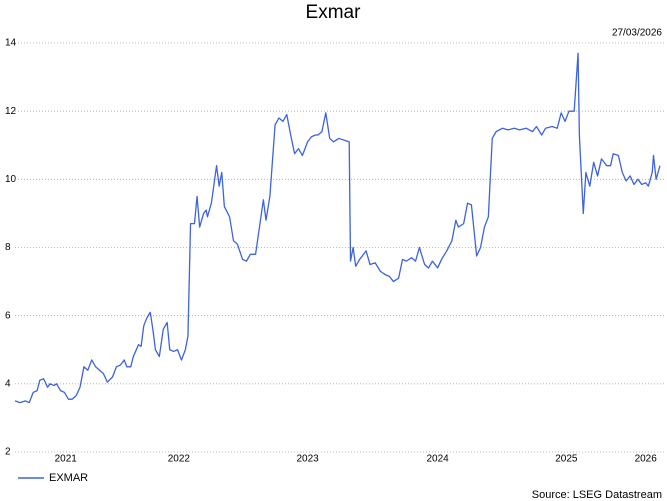 The image size is (667, 501). I want to click on y-tick-label: 4, so click(8, 383).